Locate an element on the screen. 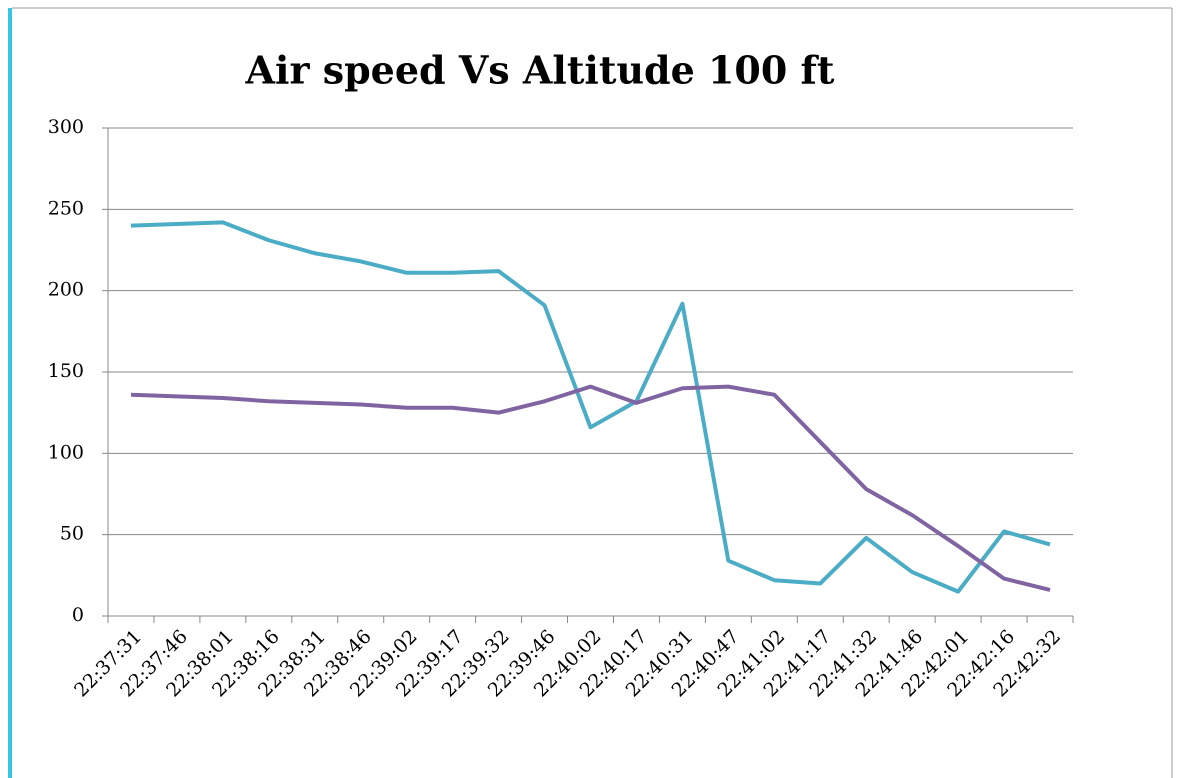 This screenshot has height=778, width=1181. chart-title: Air speed Vs Altitude 100 ft is located at coordinates (540, 70).